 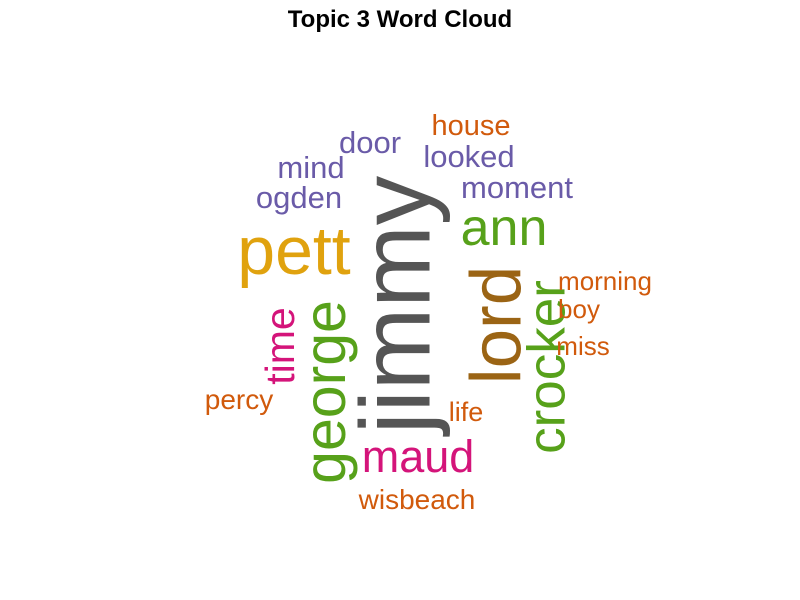 I want to click on word-ann: ann, so click(x=504, y=228).